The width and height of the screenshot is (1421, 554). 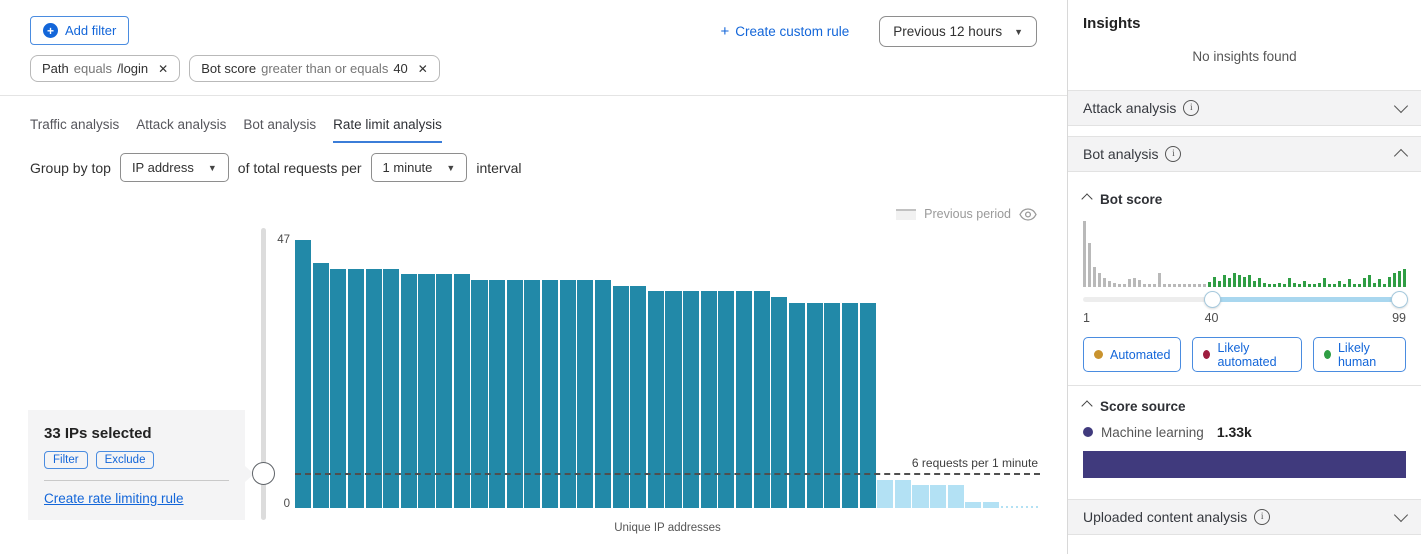 What do you see at coordinates (1399, 299) in the screenshot?
I see `bot-score-slider-handle-max` at bounding box center [1399, 299].